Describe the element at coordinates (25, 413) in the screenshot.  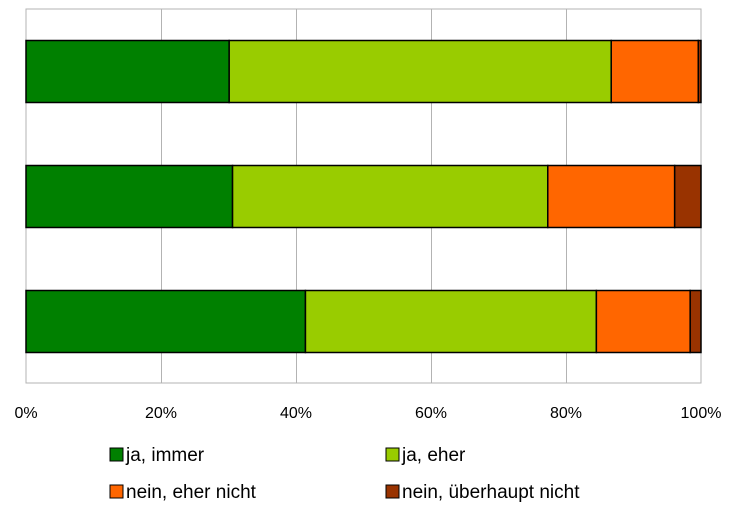
I see `x-tick-label: 0%` at that location.